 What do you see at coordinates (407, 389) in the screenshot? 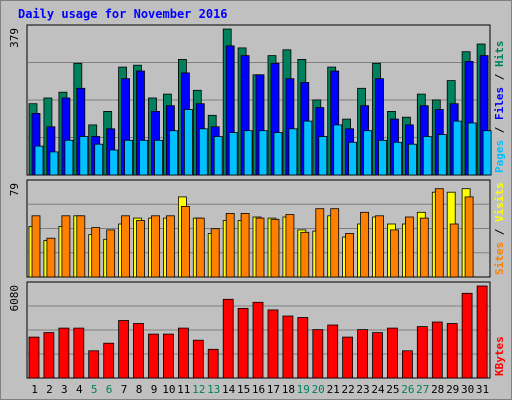
I see `x-tick-label-day-26: 26` at bounding box center [407, 389].